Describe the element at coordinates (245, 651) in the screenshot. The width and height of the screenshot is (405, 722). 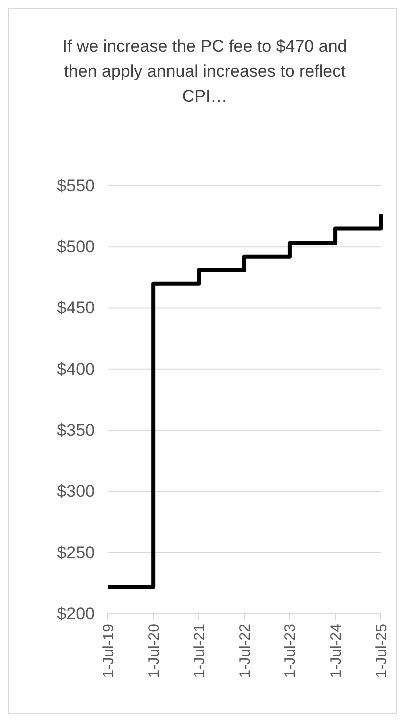
I see `x-tick-label: 1-Jul-22` at that location.